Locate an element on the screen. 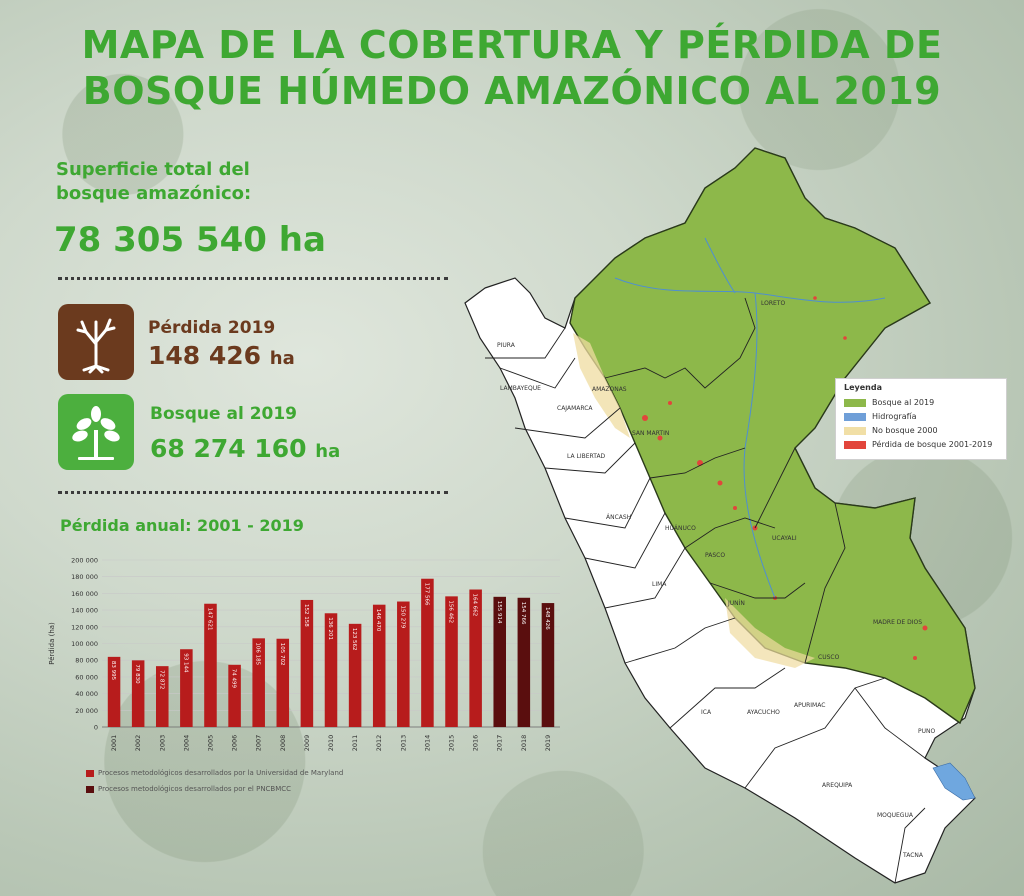 The image size is (1024, 896). x-tick-label: 2008 is located at coordinates (283, 743).